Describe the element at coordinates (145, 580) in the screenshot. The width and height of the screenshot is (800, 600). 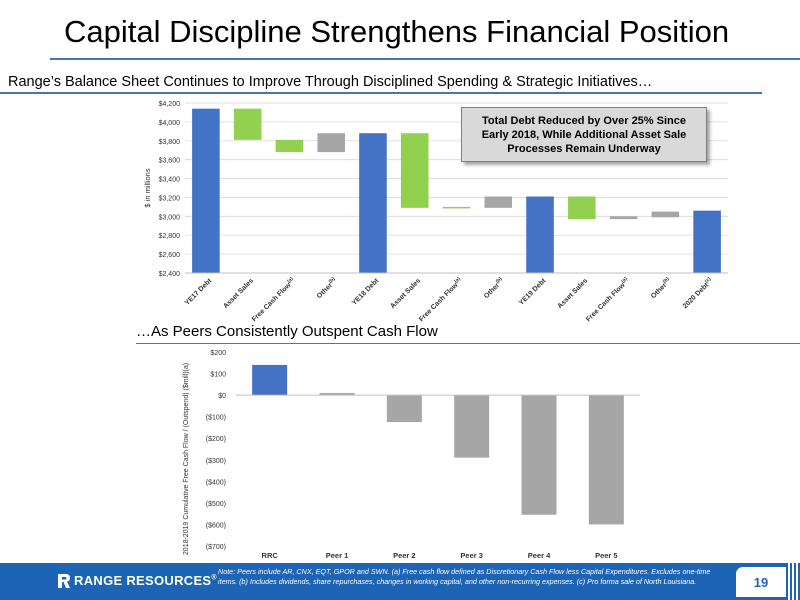
I see `logo-text: RANGE RESOURCES®` at that location.